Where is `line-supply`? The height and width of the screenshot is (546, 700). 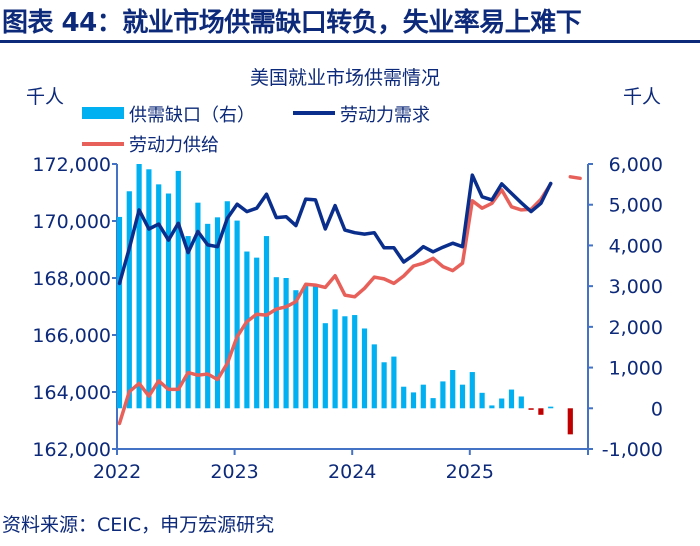 line-supply is located at coordinates (575, 178).